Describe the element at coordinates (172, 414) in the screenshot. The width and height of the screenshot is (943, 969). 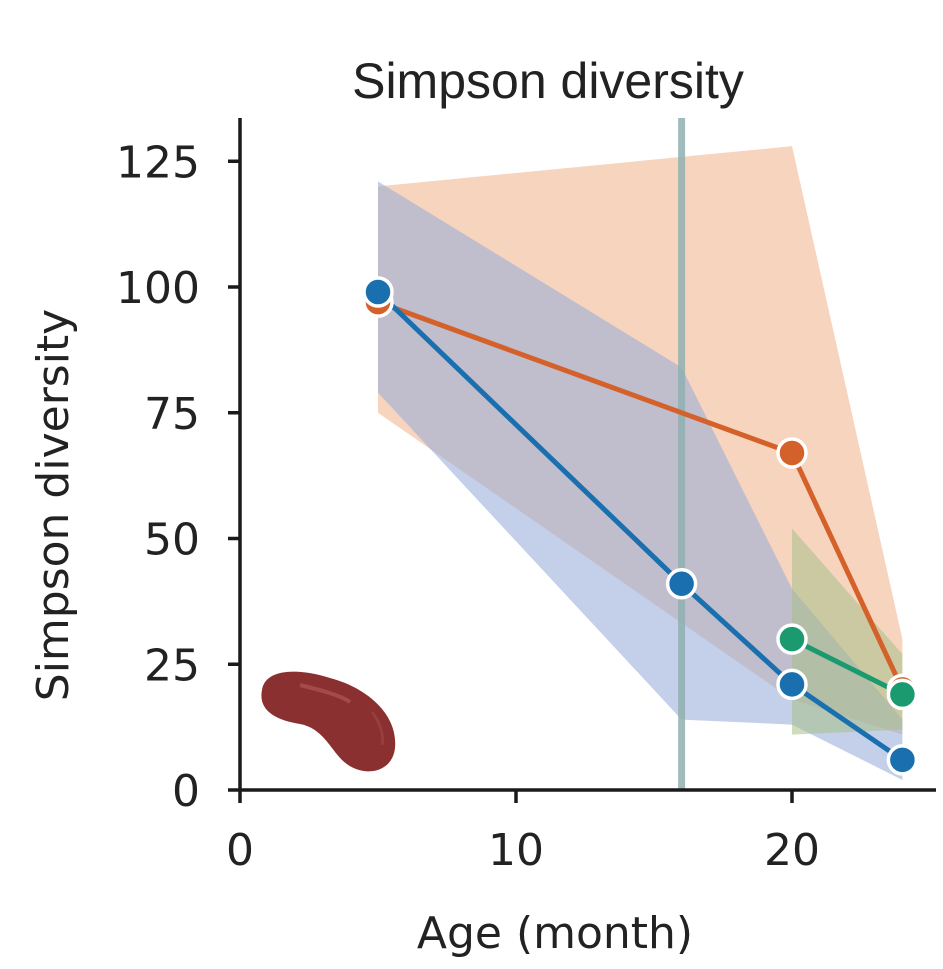
I see `y-tick-label-75: 75` at that location.